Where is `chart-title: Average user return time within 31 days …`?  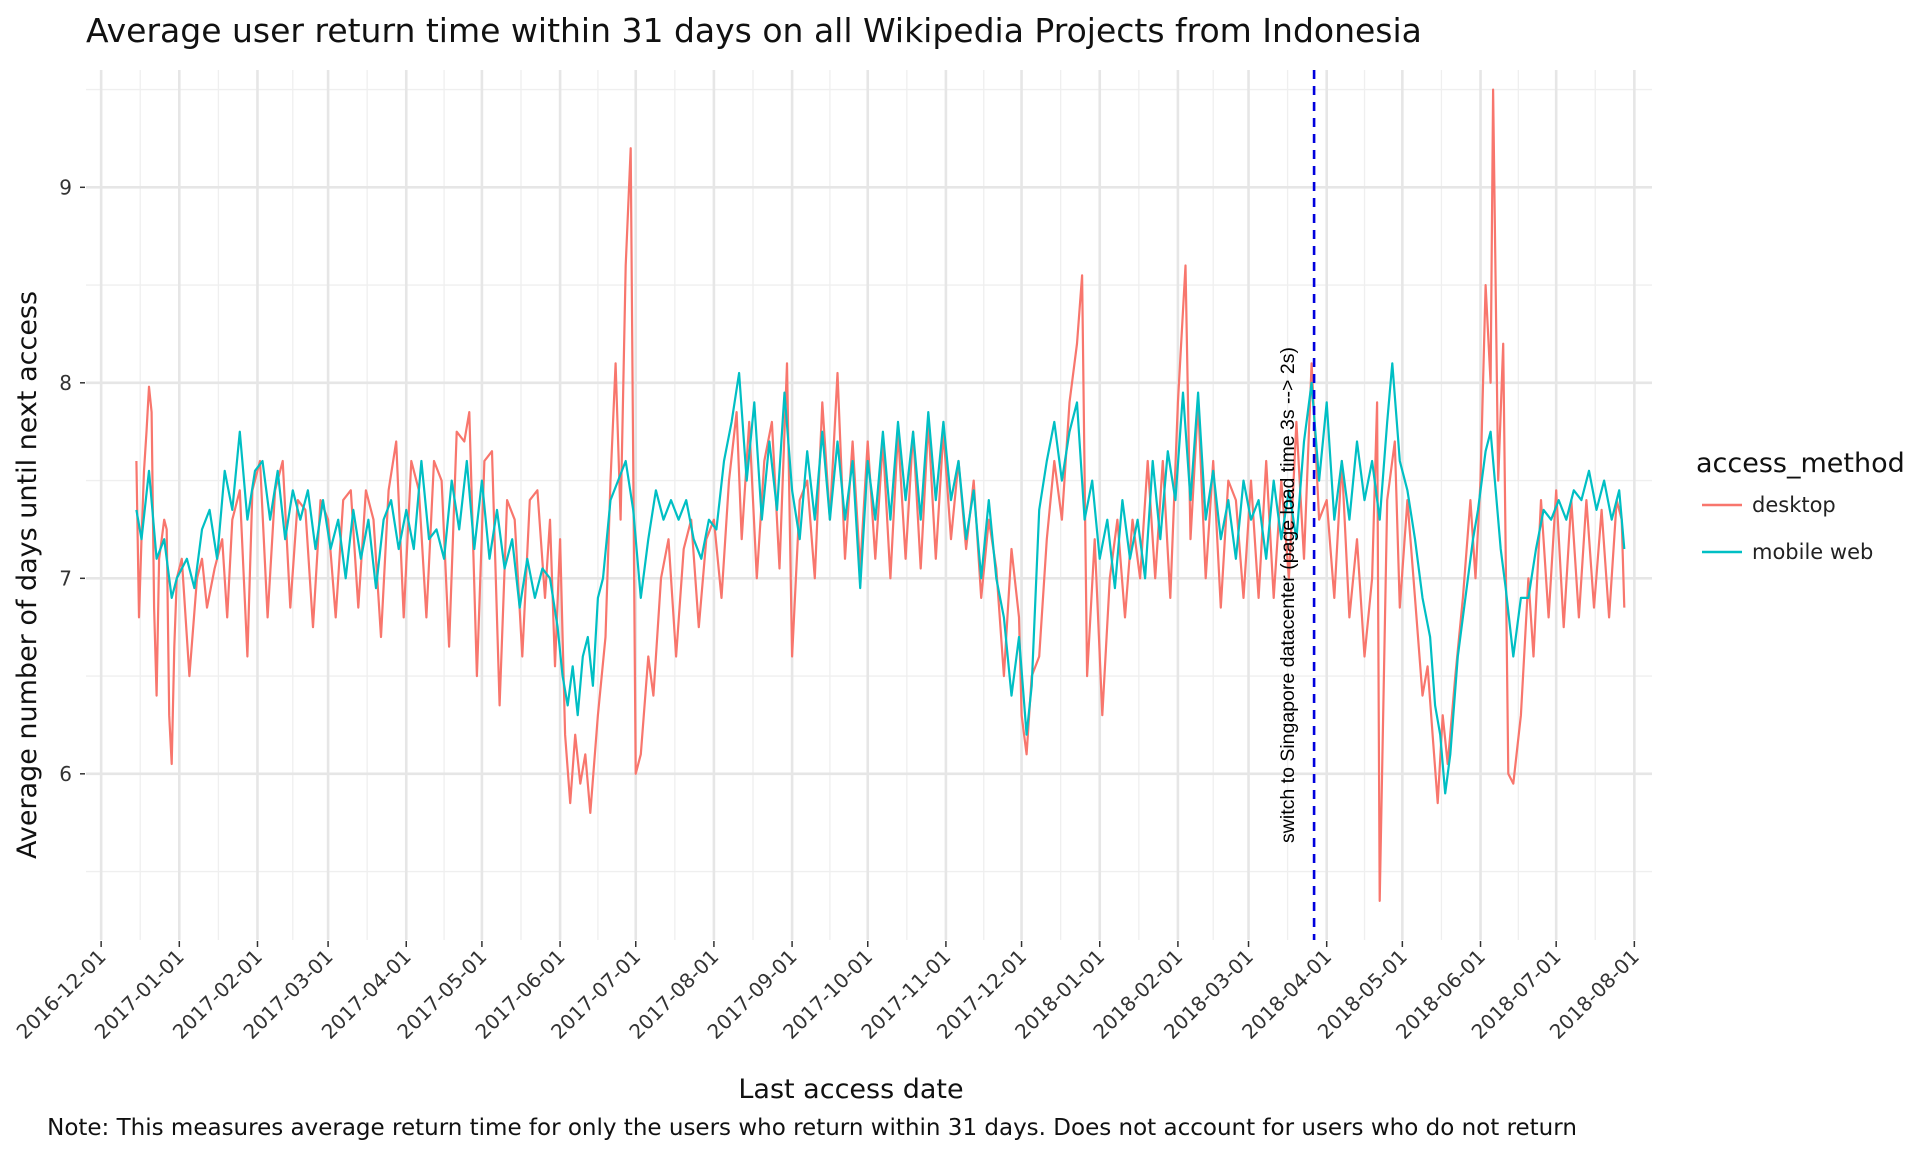
chart-title: Average user return time within 31 days … is located at coordinates (754, 30).